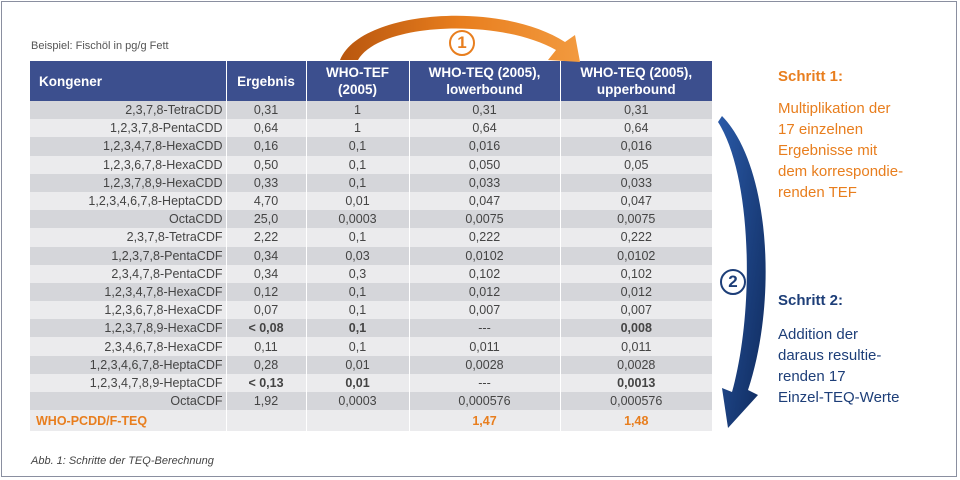  Describe the element at coordinates (371, 401) in the screenshot. I see `table-row: OctaCDF 1,92 0,0003 0,000576 0,000576` at that location.